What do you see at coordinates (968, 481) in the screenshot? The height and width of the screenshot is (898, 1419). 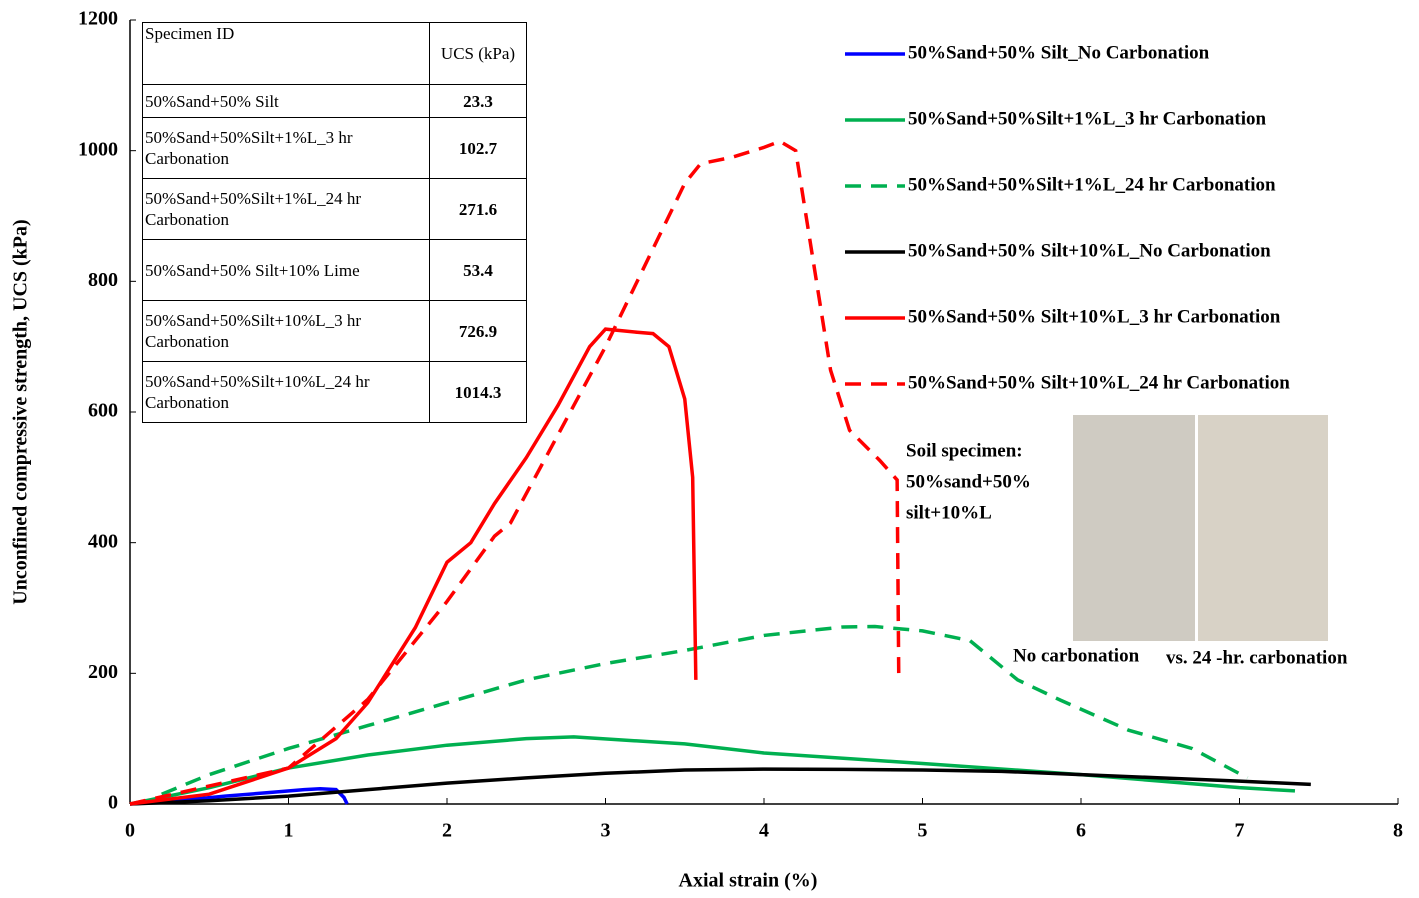 I see `annotation: 50%sand+50%` at bounding box center [968, 481].